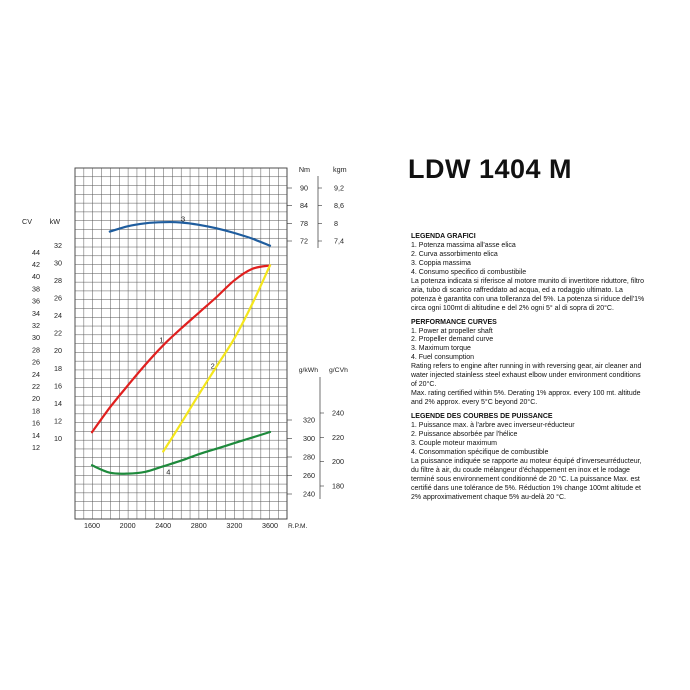 The height and width of the screenshot is (690, 690). What do you see at coordinates (58, 245) in the screenshot?
I see `kw-tick-label: 32` at bounding box center [58, 245].